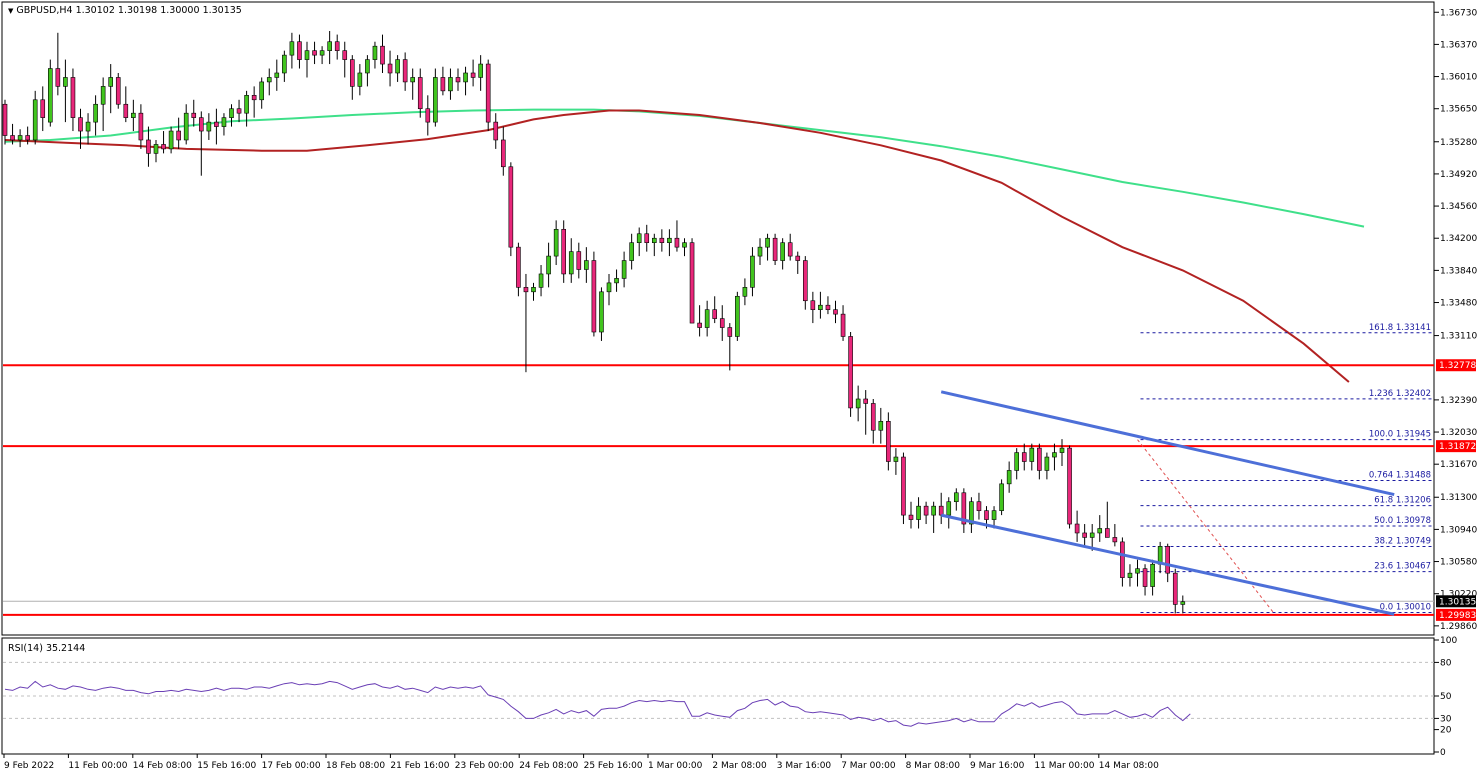  What do you see at coordinates (1457, 616) in the screenshot?
I see `level-tag-label: 1.29983` at bounding box center [1457, 616].